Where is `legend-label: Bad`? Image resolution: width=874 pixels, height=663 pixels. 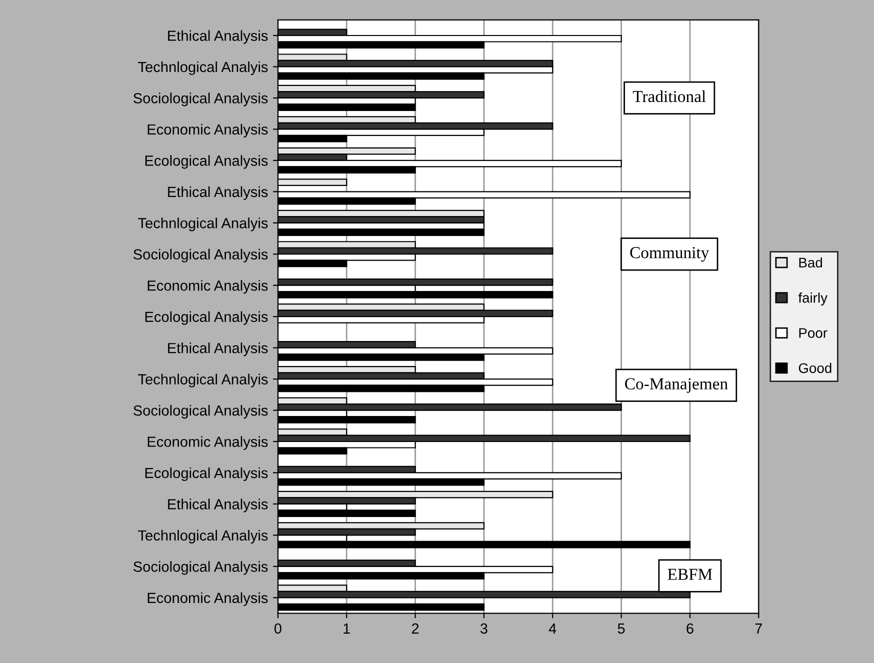
legend-label: Bad is located at coordinates (810, 262).